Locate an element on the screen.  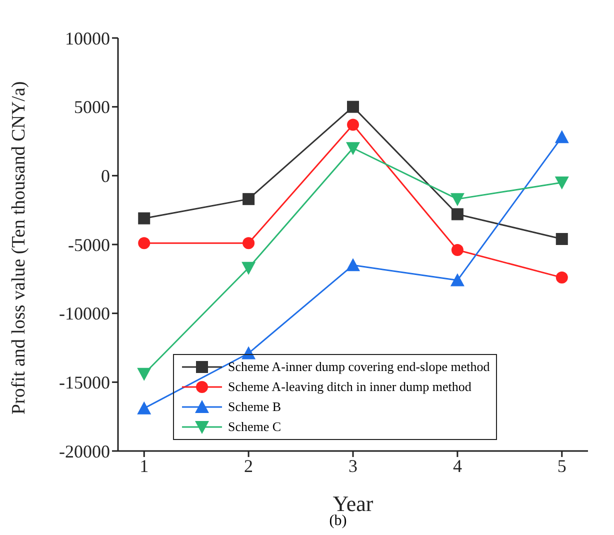
legend-label: Scheme A-leaving ditch in inner dump method is located at coordinates (350, 387).